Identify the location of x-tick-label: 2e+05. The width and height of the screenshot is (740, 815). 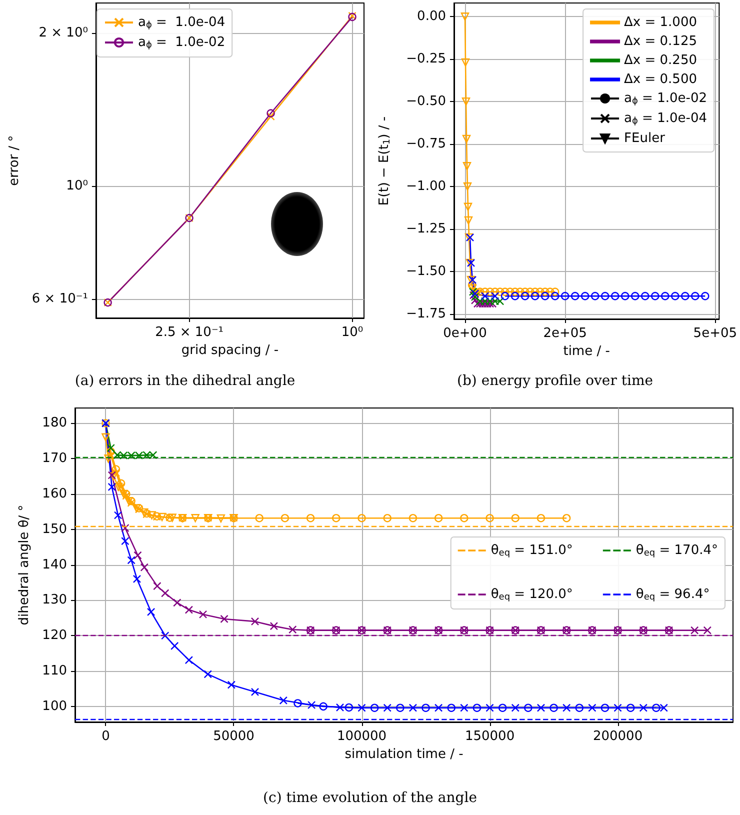
(565, 333).